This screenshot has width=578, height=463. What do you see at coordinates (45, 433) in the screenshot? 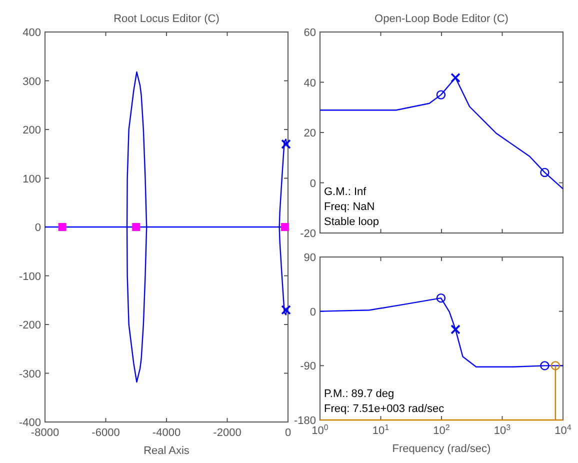
I see `x-tick-label: -8000` at bounding box center [45, 433].